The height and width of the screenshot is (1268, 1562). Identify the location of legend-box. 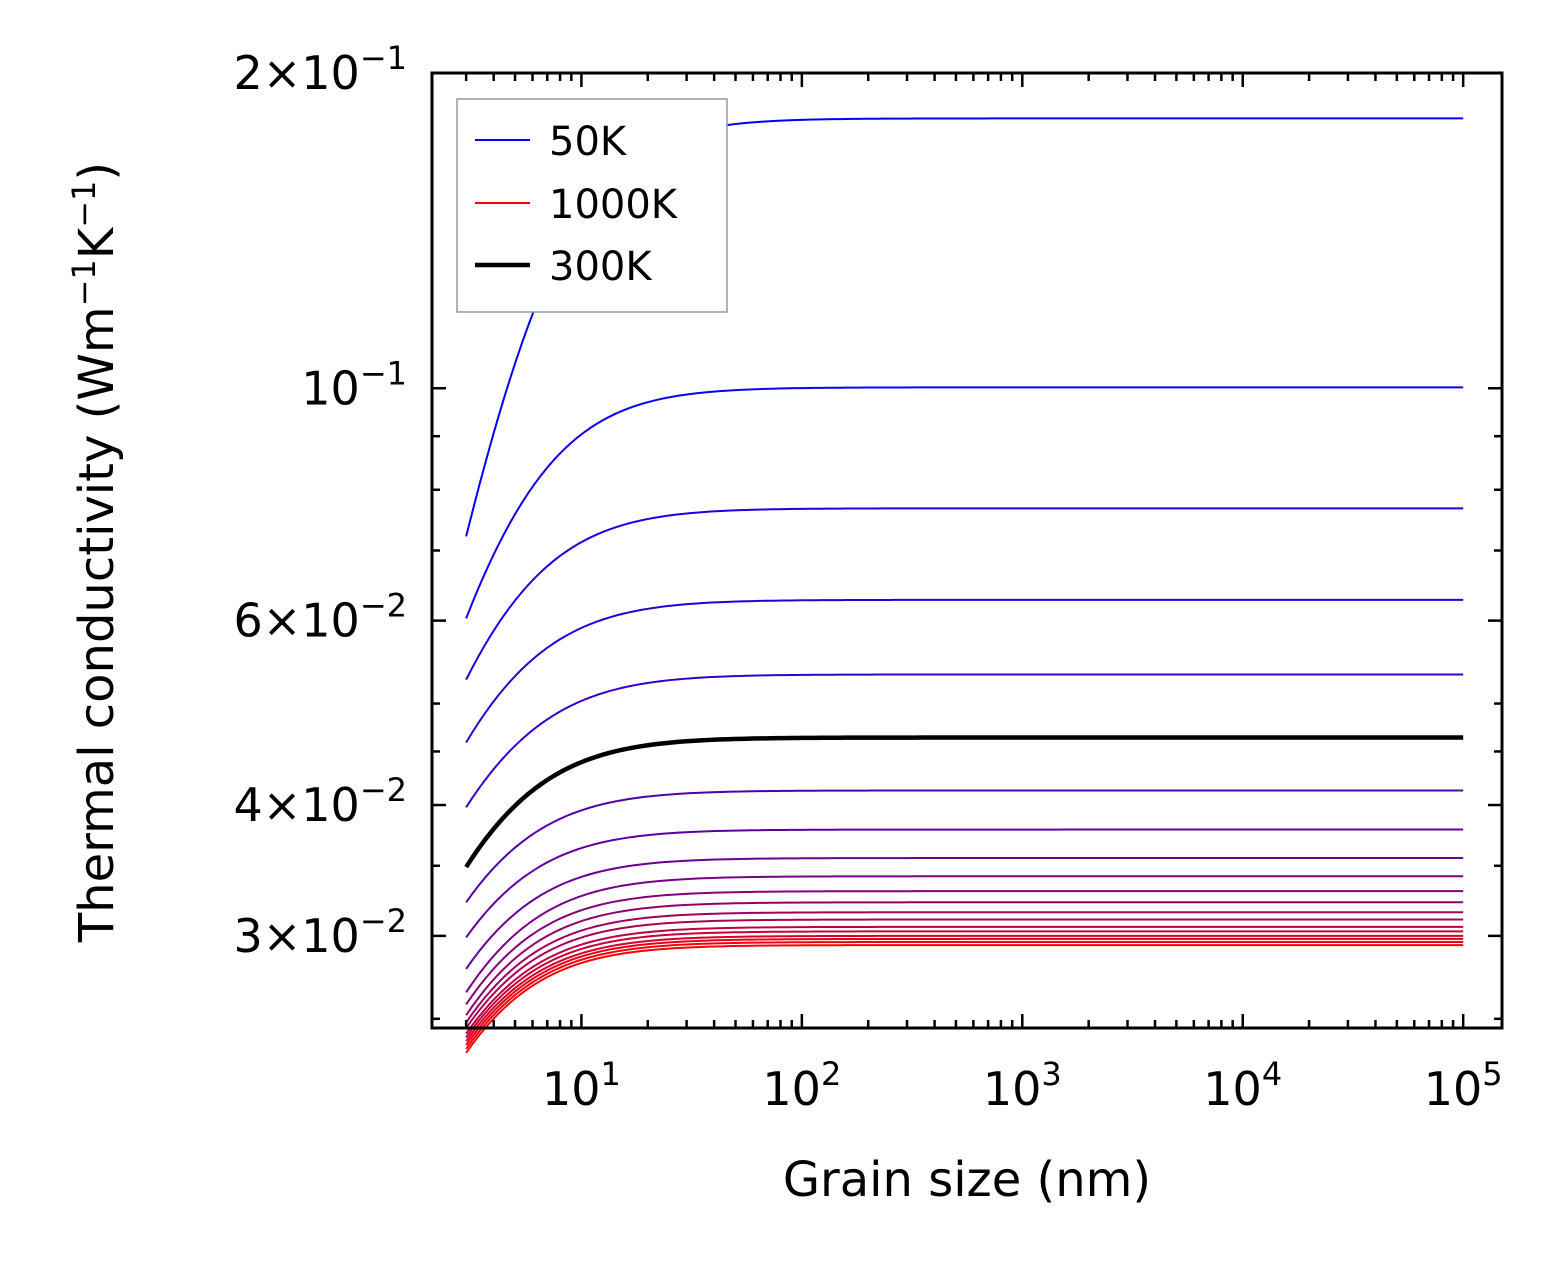
(592, 205).